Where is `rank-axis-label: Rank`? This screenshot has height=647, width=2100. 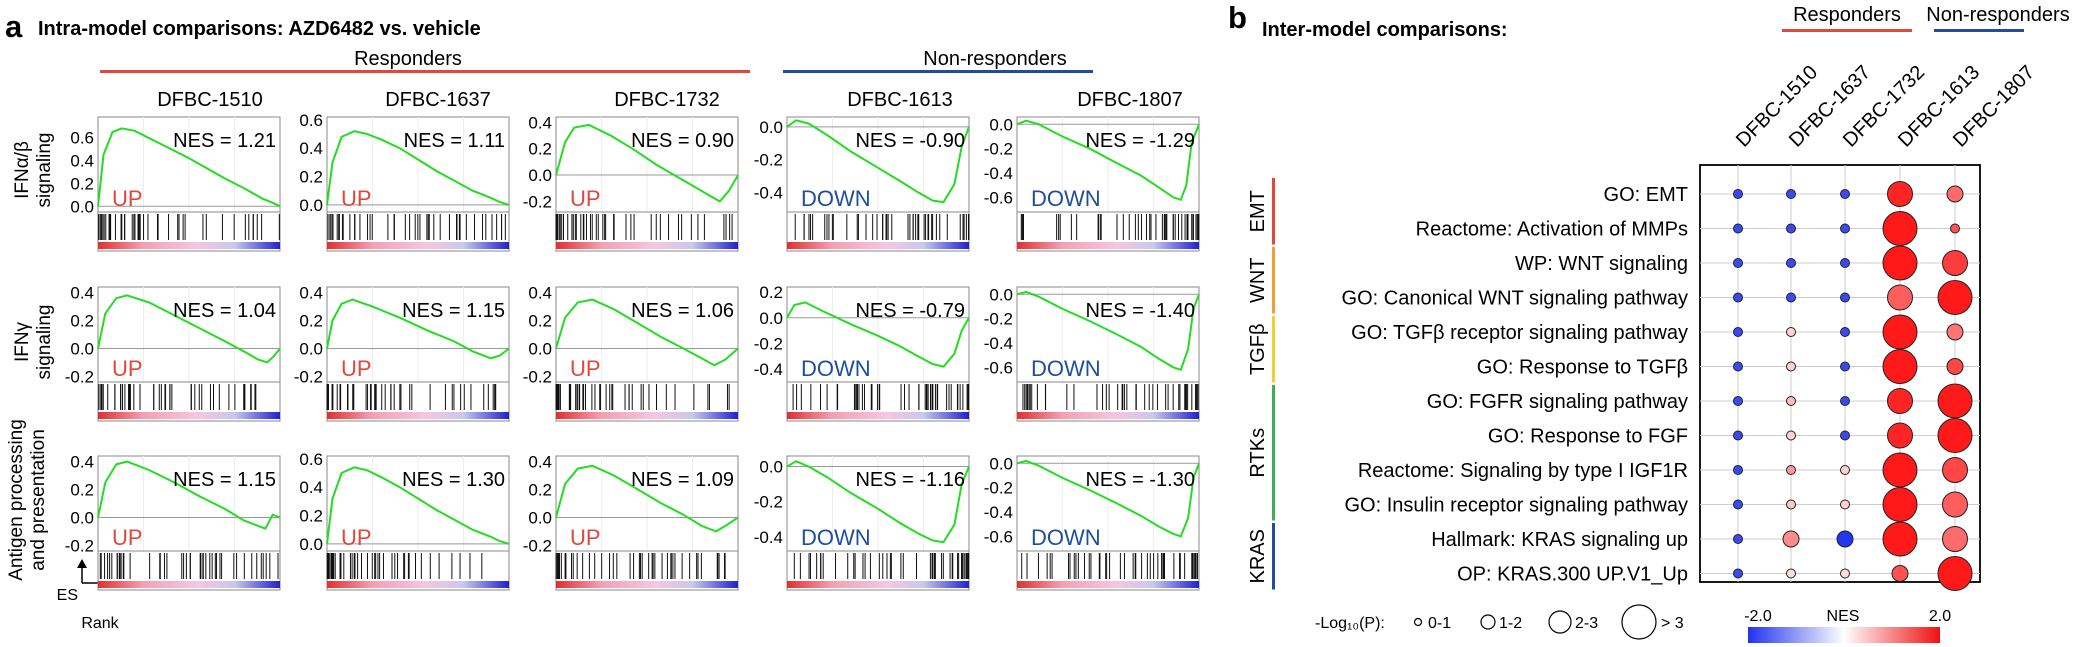
rank-axis-label: Rank is located at coordinates (100, 623).